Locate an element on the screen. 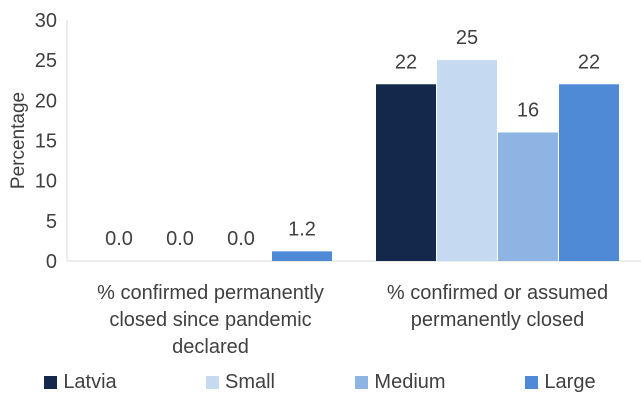 Image resolution: width=641 pixels, height=396 pixels. legend-item: Latvia is located at coordinates (81, 382).